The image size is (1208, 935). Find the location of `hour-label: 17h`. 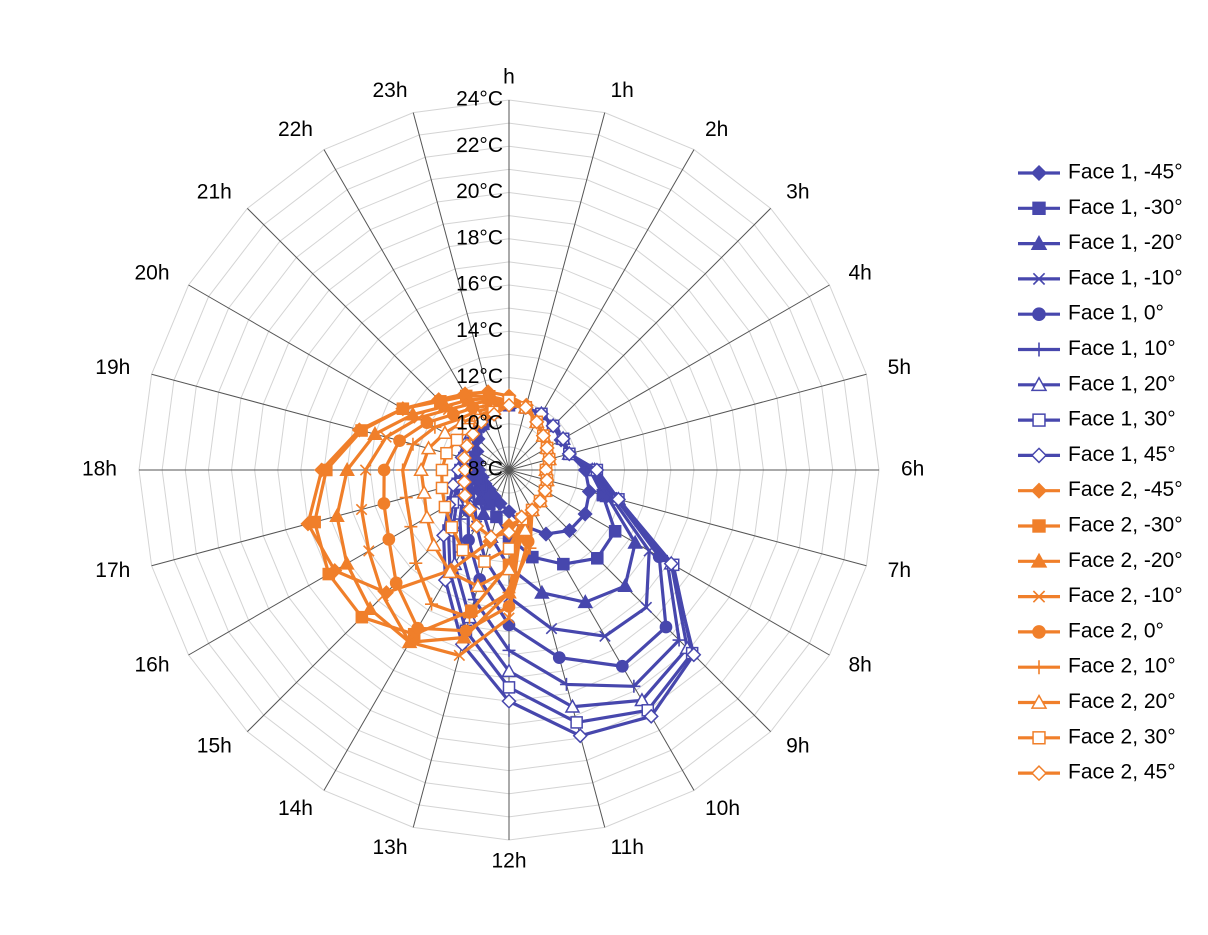

hour-label: 17h is located at coordinates (112, 570).